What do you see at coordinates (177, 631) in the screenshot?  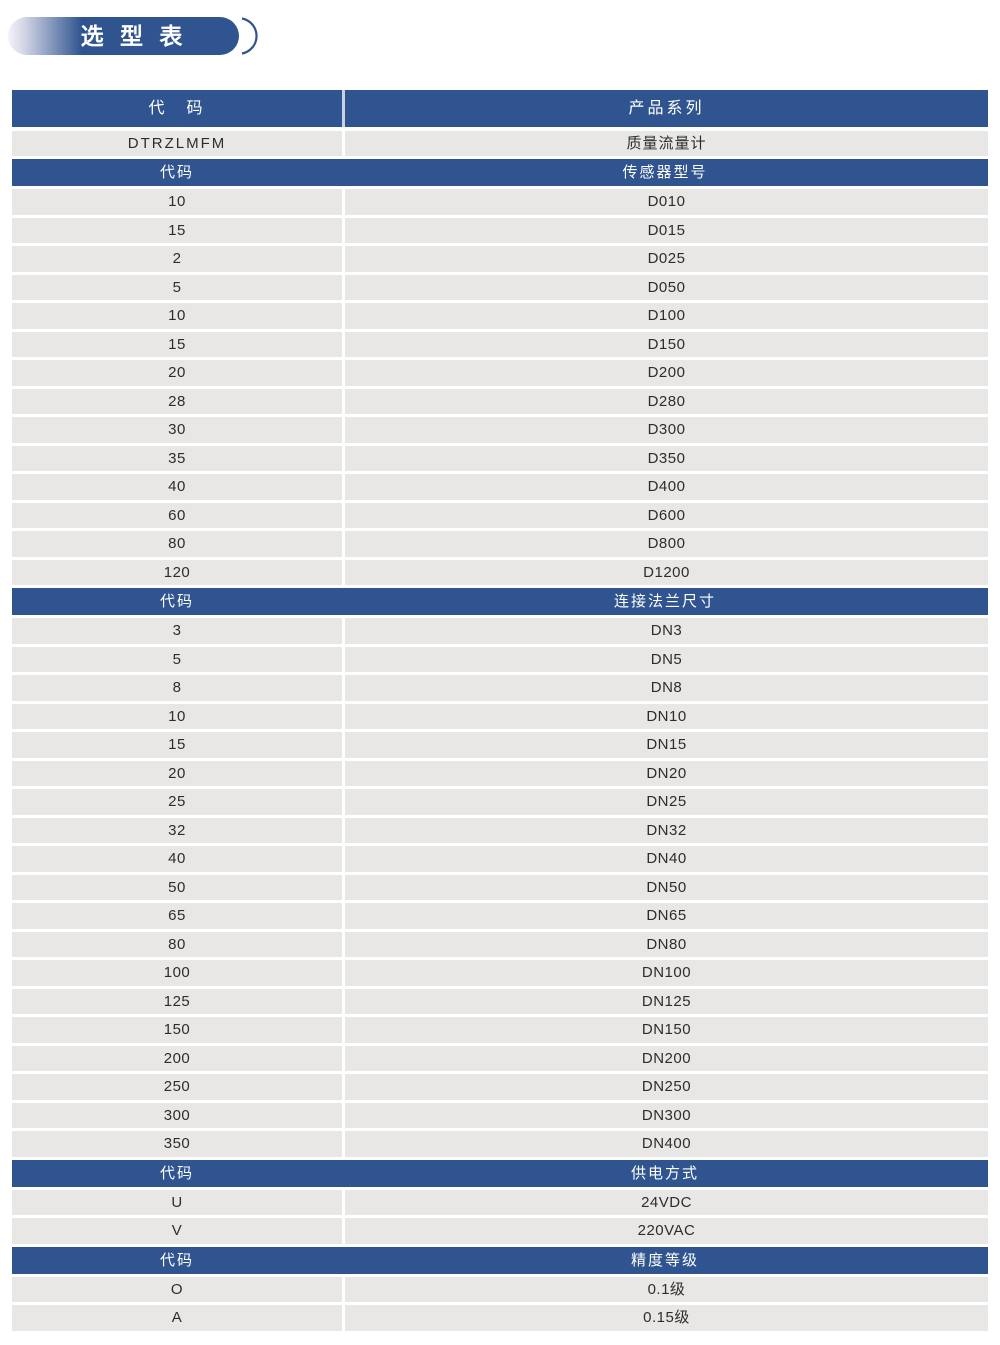 I see `code-cell: 3` at bounding box center [177, 631].